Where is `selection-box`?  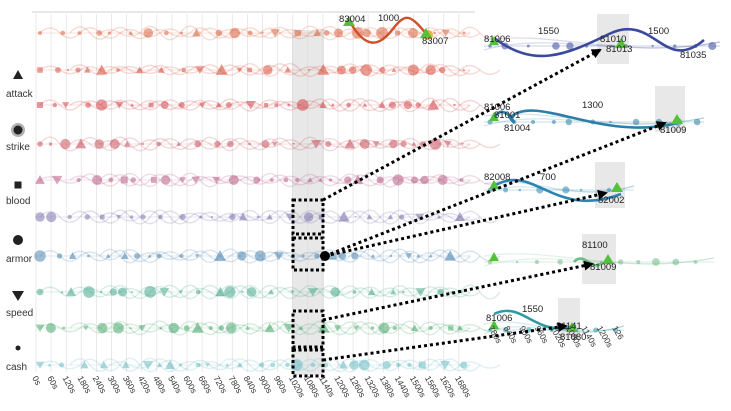 selection-box is located at coordinates (308, 363).